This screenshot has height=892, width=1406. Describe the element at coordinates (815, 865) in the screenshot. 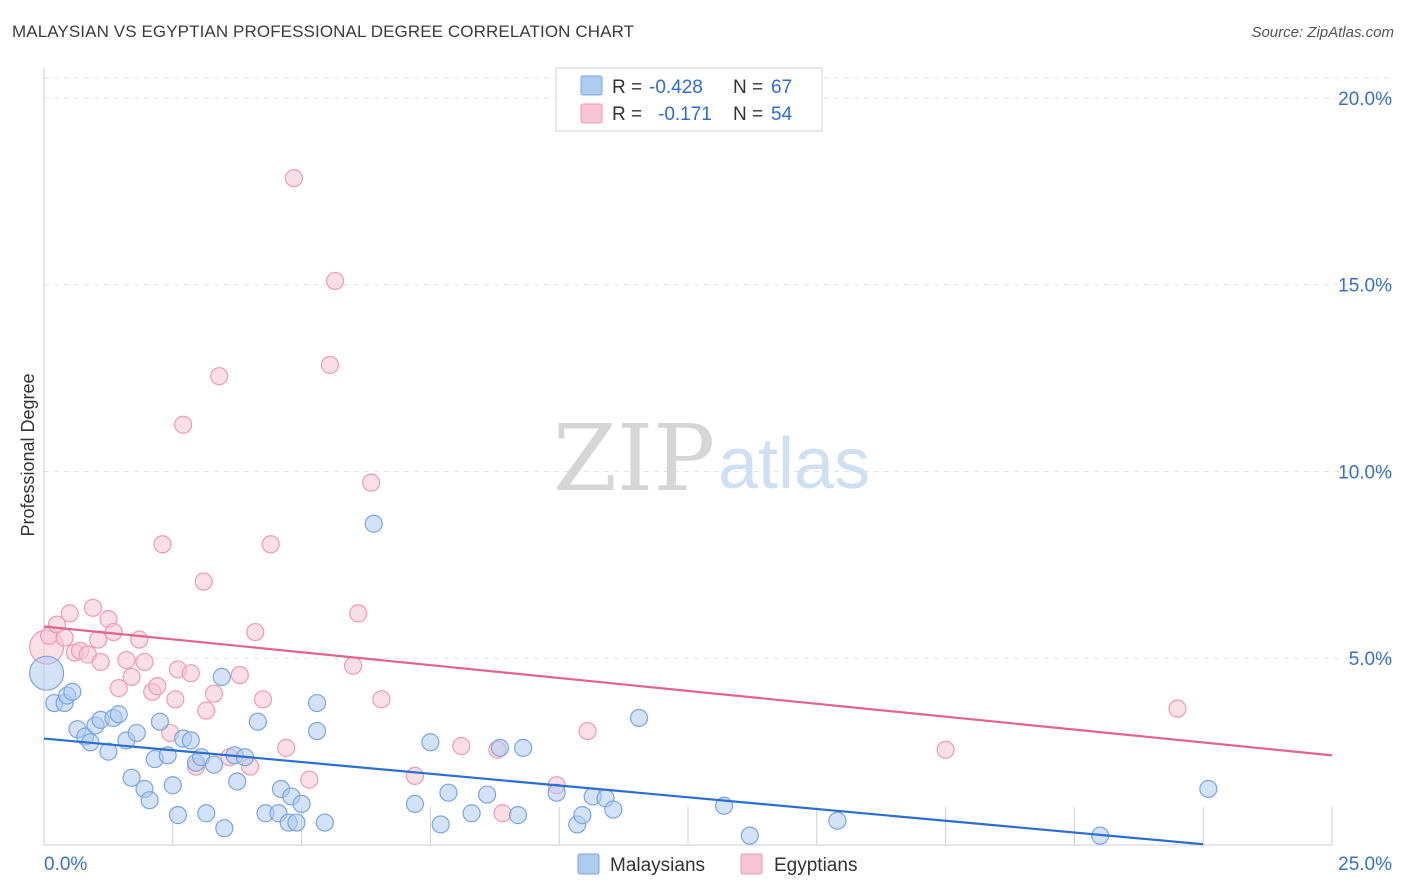

I see `legend-label-egyptians: Egyptians` at that location.